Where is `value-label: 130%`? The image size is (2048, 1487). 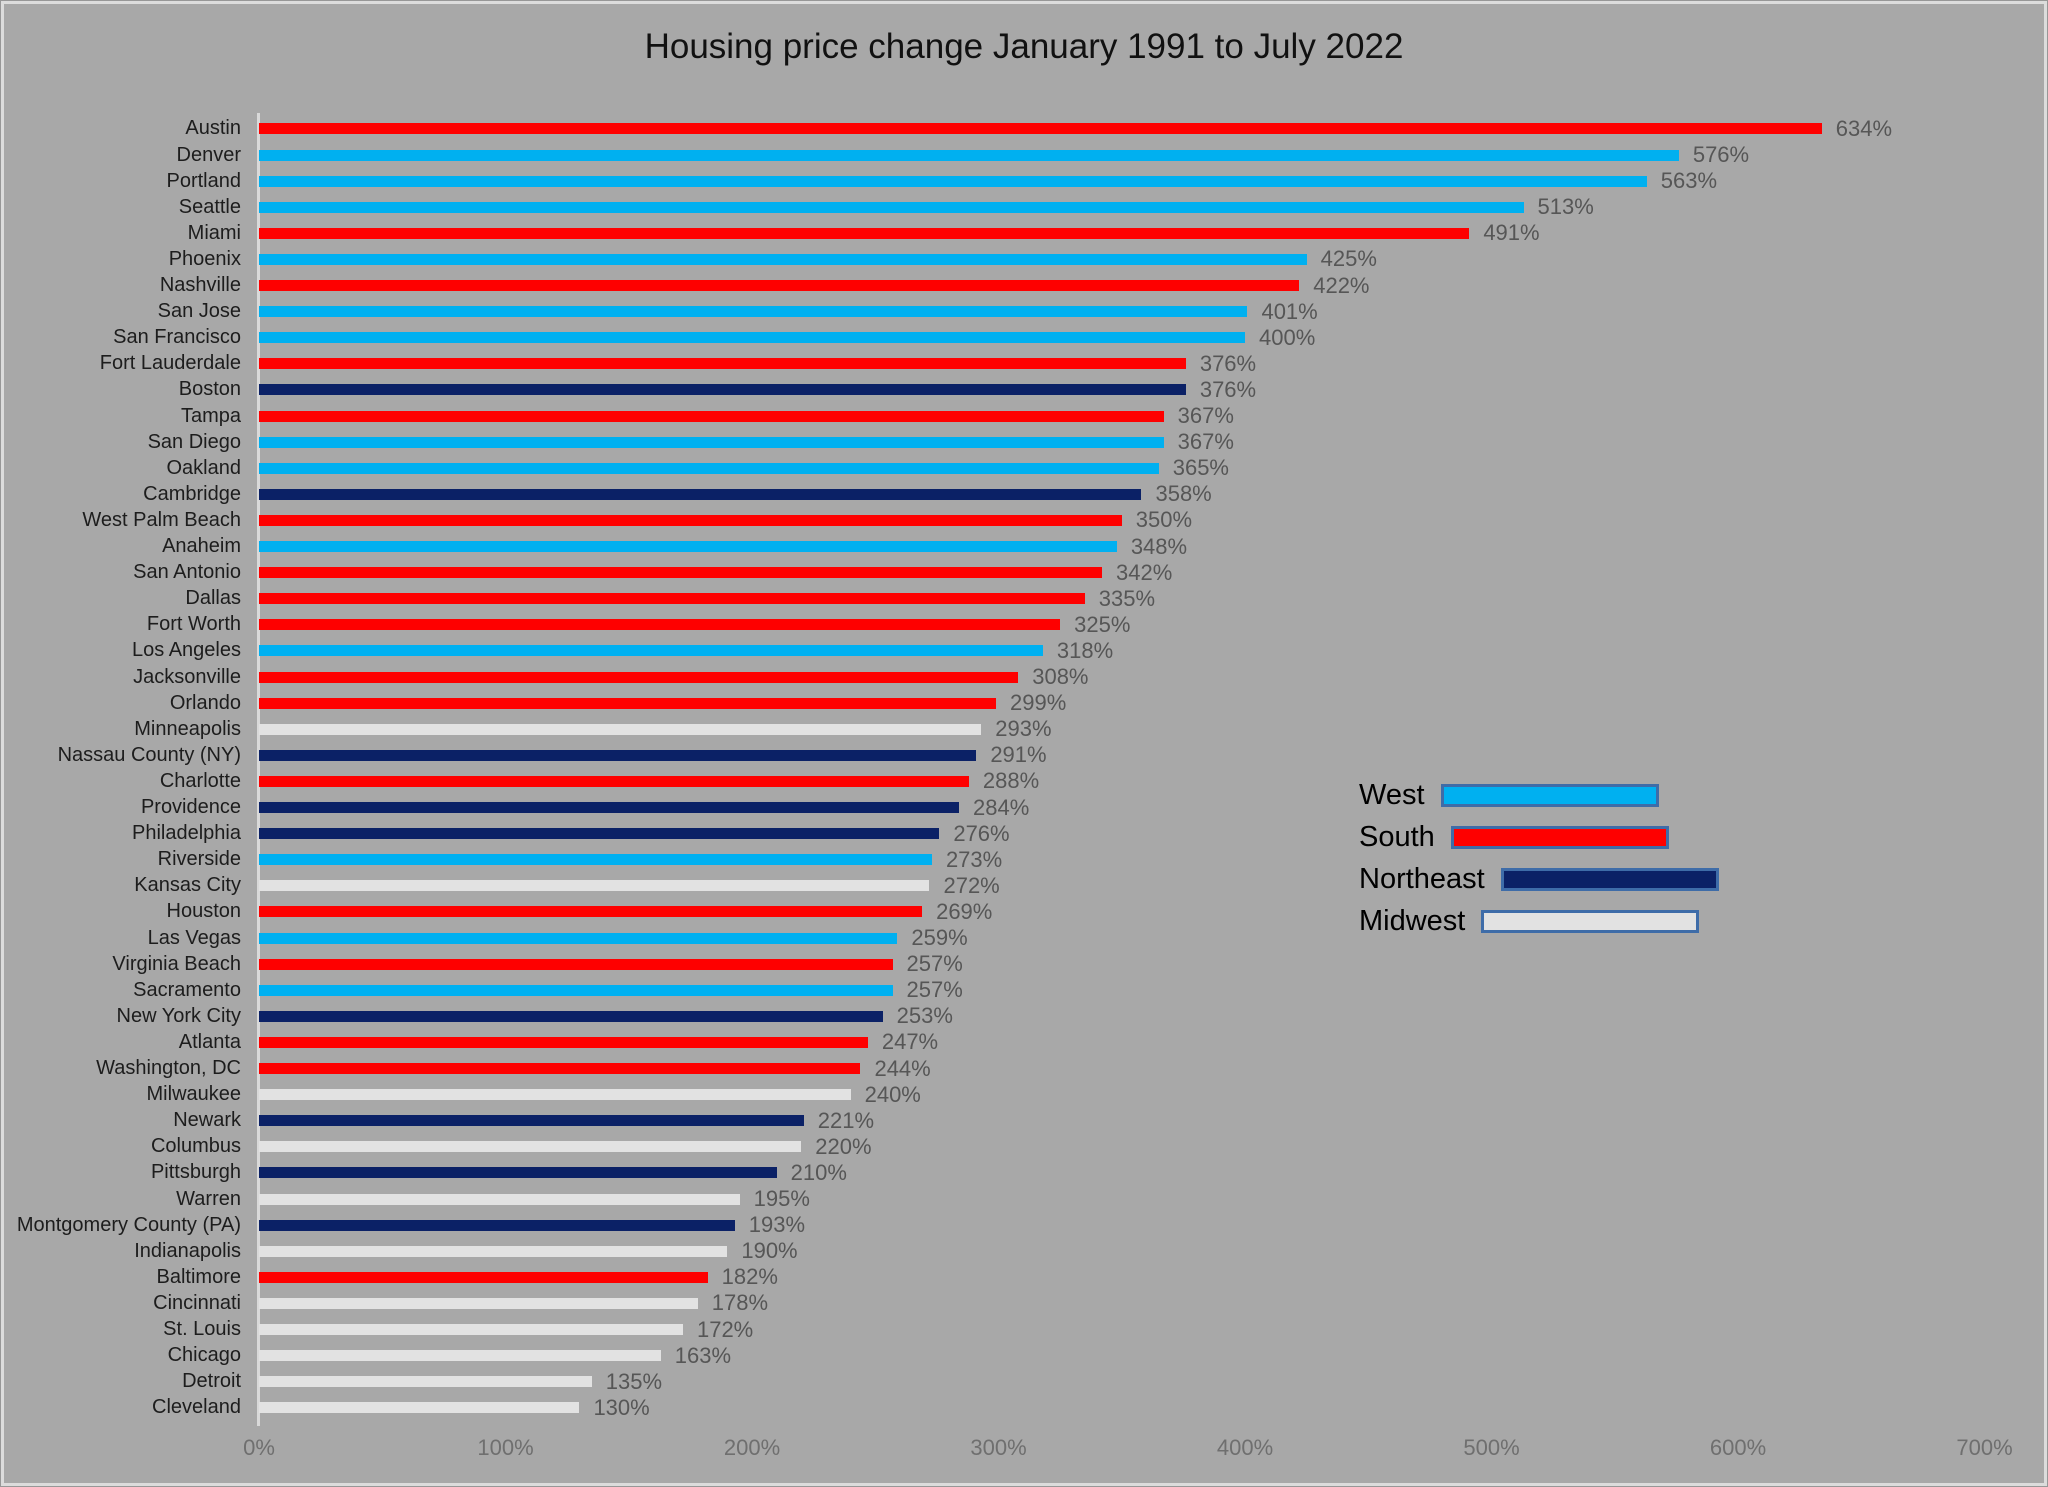 value-label: 130% is located at coordinates (621, 1407).